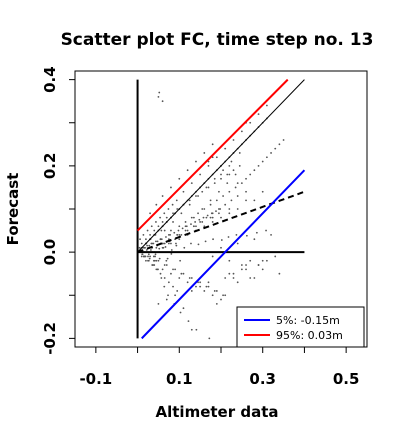  Describe the element at coordinates (212, 155) in the screenshot. I see `quantile-95-line` at that location.